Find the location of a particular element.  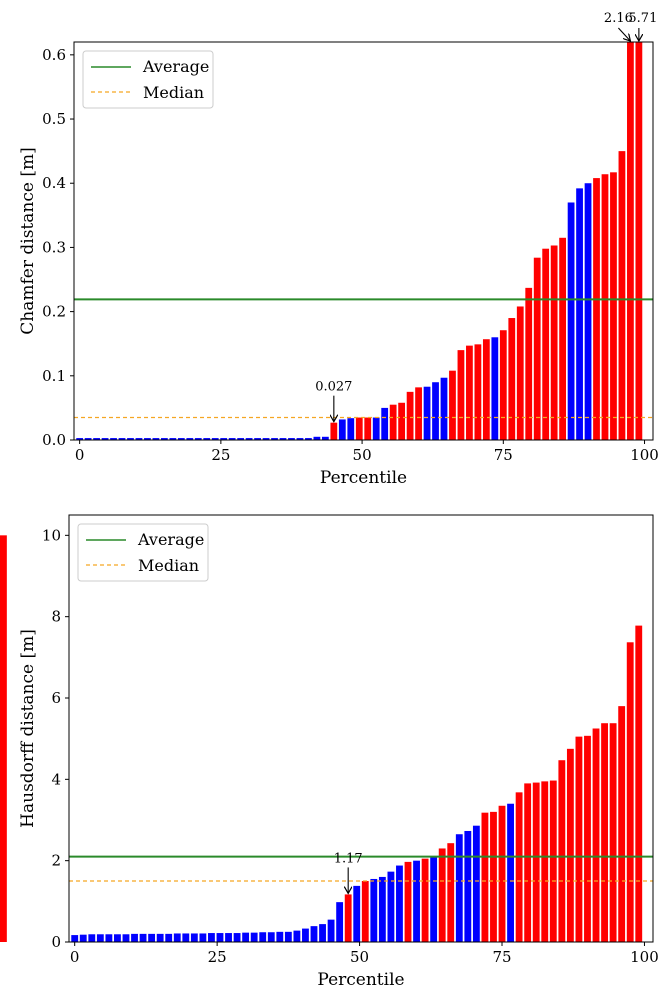

chamfer-annotation-label-2: 5.71 is located at coordinates (642, 18).